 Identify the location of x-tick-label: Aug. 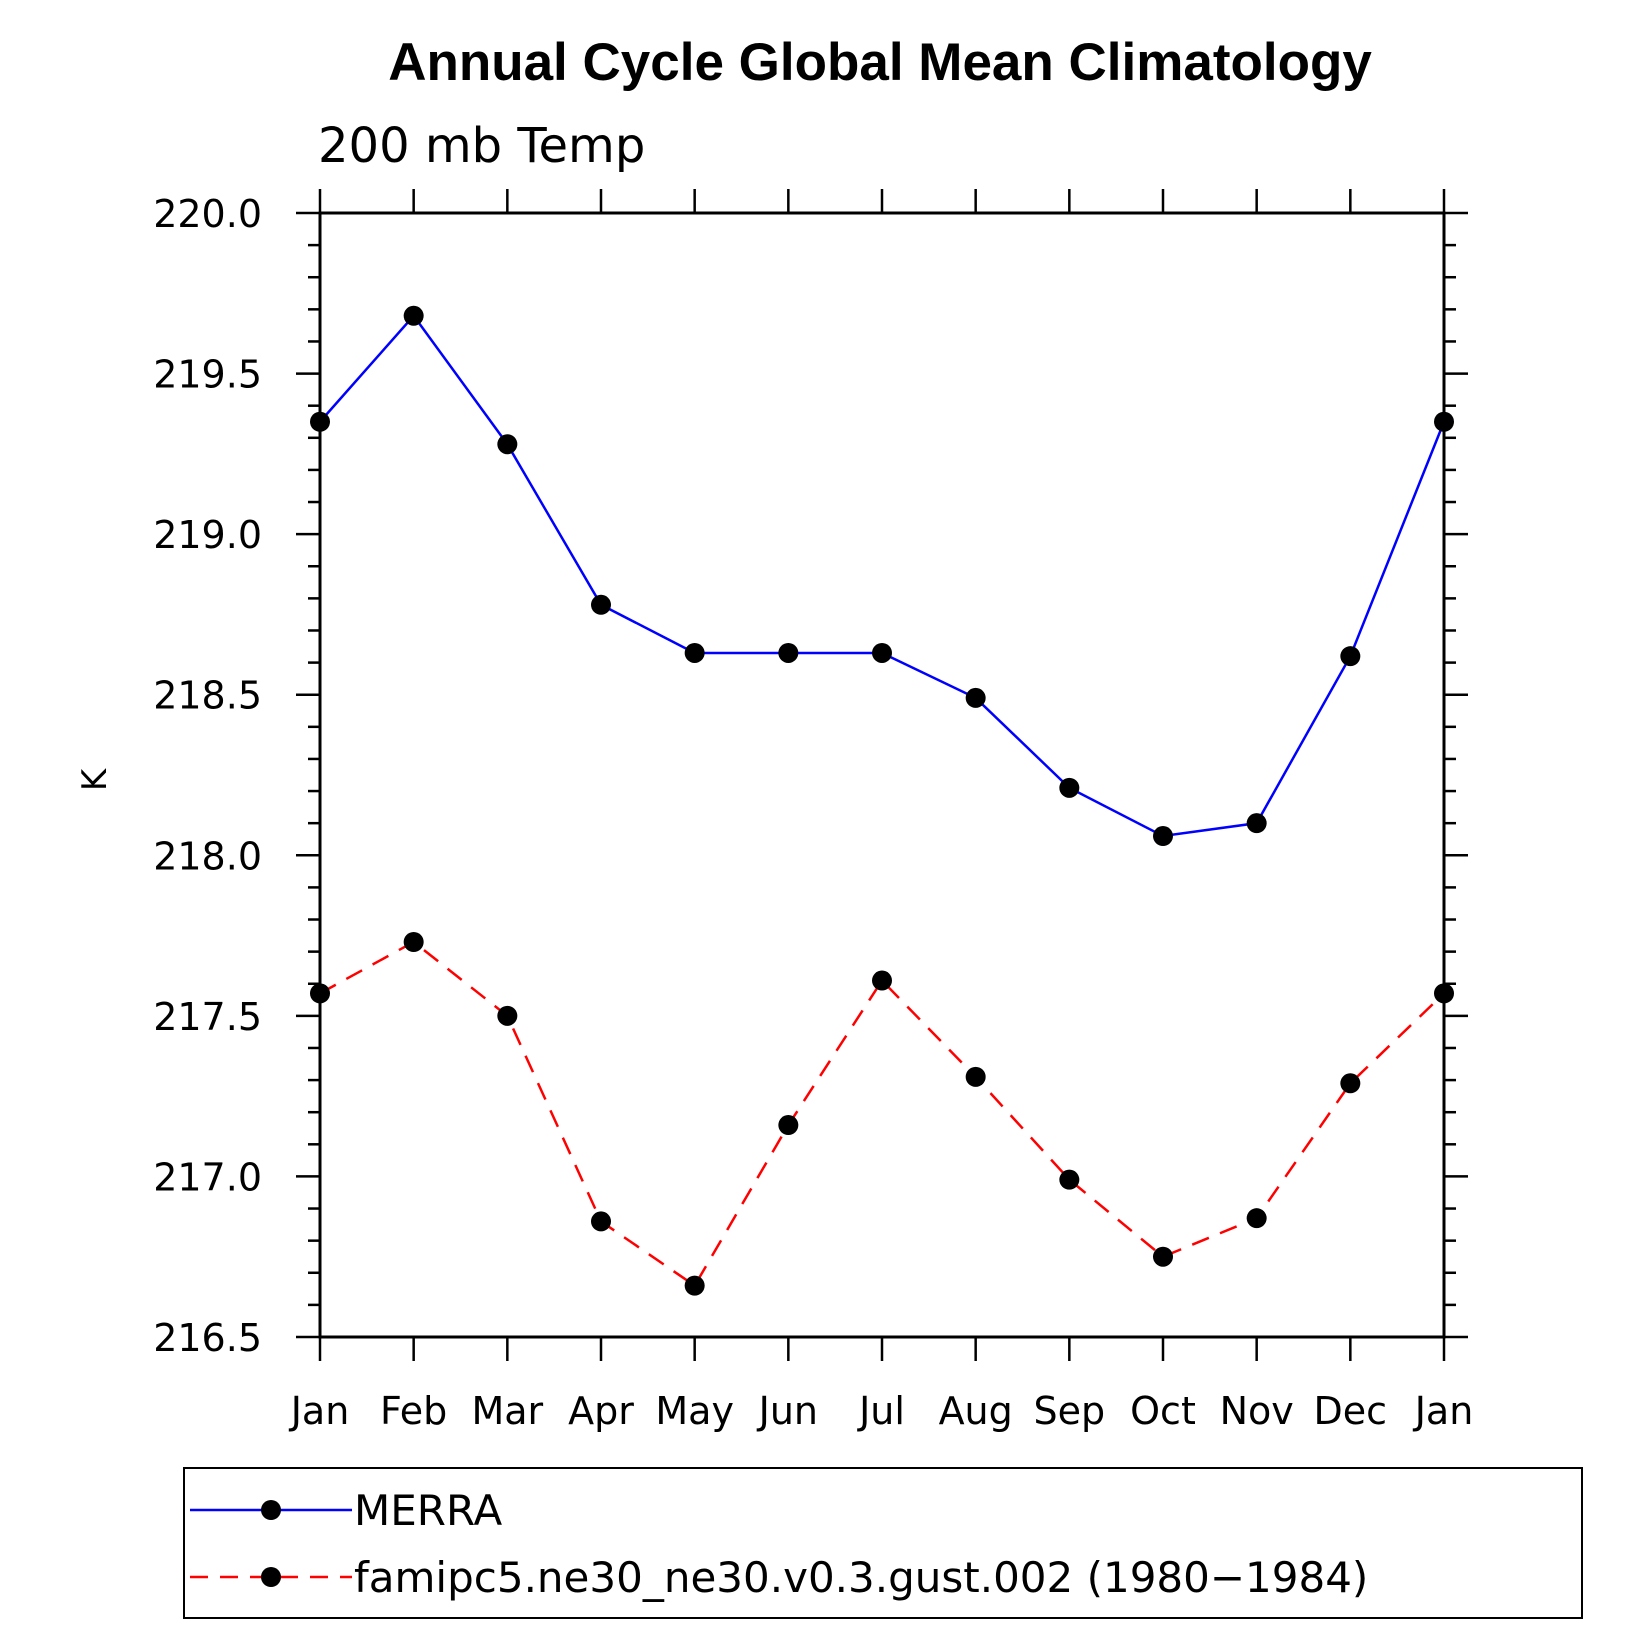
(976, 1411).